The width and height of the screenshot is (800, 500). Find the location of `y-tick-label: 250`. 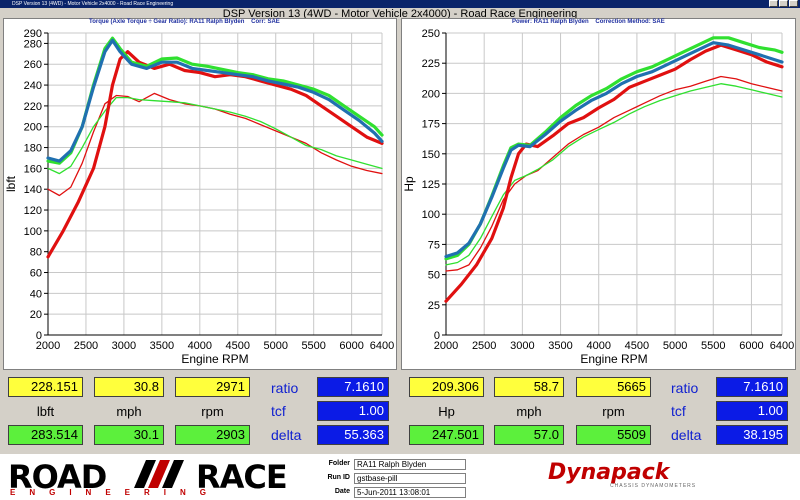

y-tick-label: 250 is located at coordinates (431, 34).